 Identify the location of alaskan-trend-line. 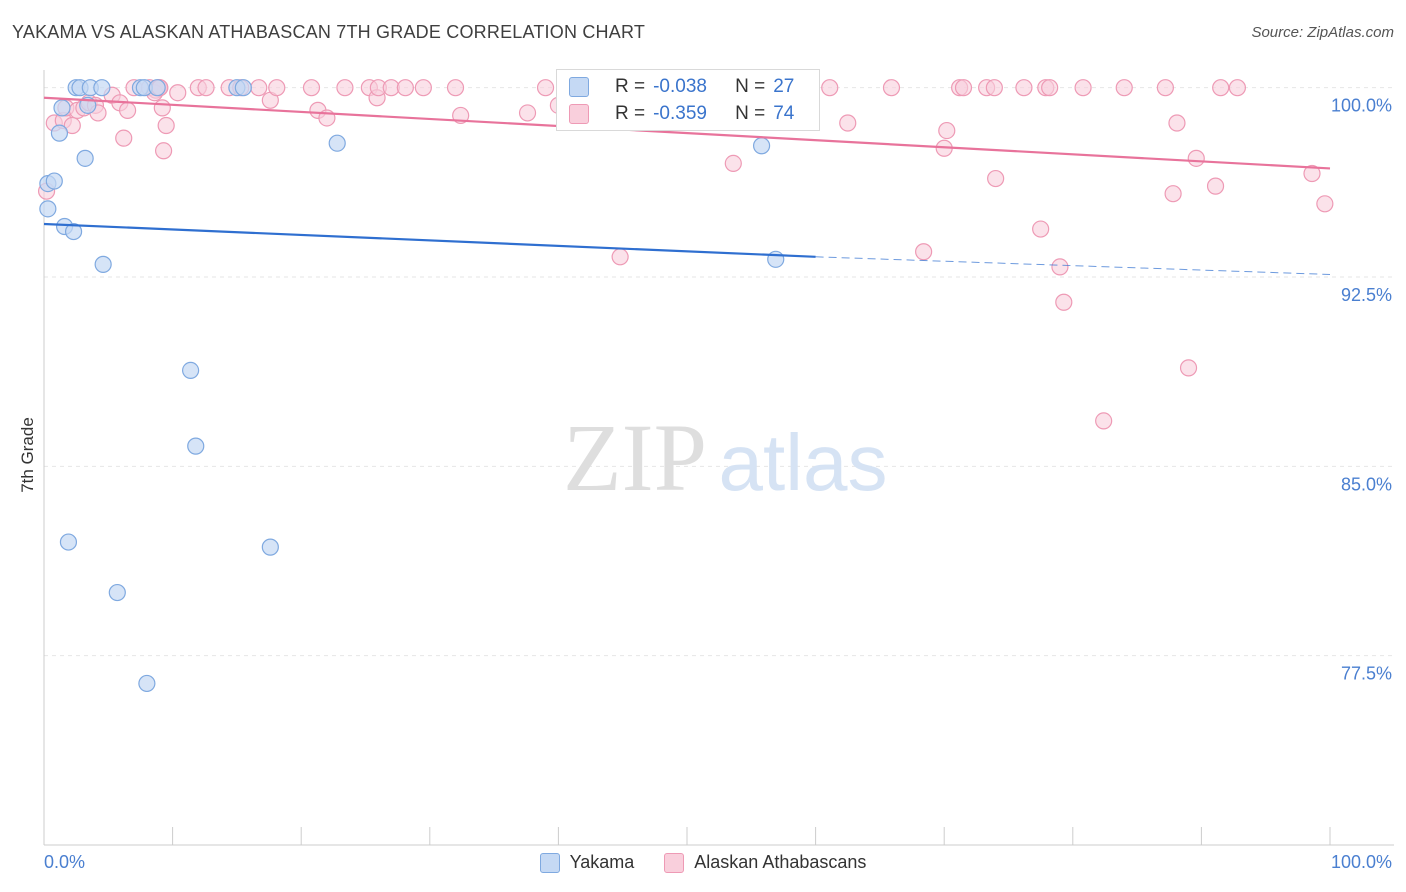
(687, 133).